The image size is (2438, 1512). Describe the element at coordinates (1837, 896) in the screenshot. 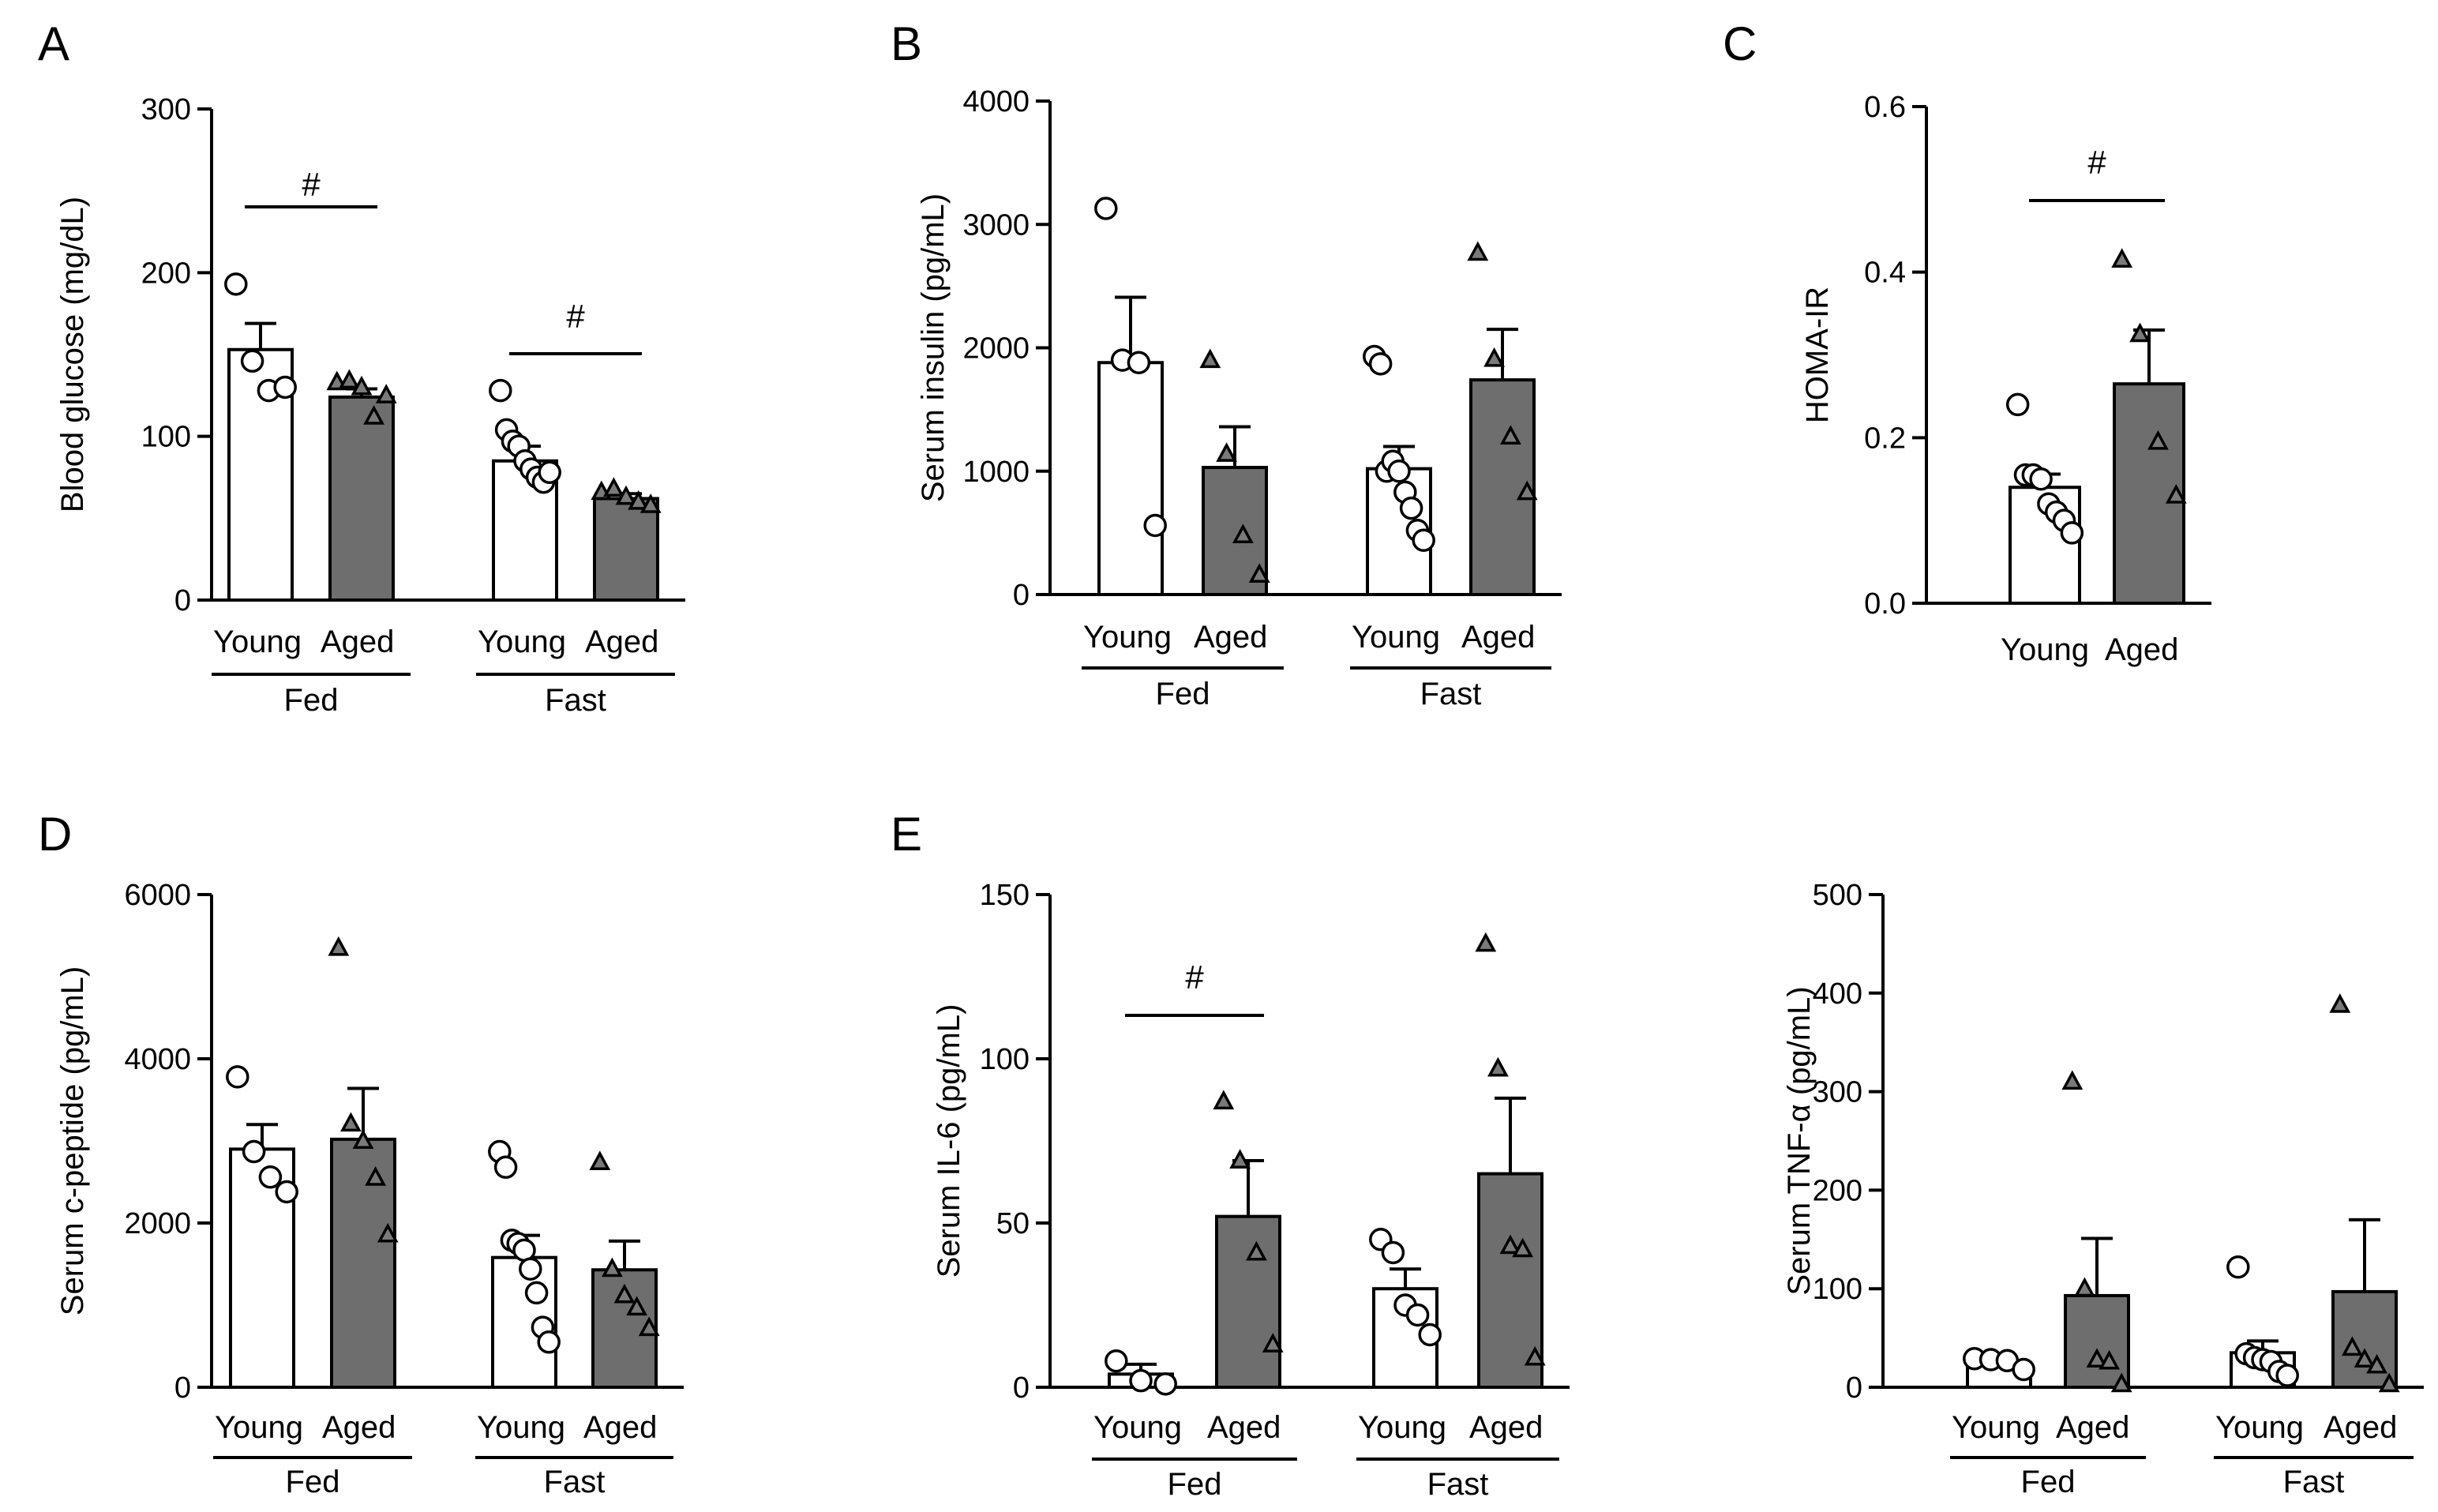

I see `y-tick-label: 500` at that location.